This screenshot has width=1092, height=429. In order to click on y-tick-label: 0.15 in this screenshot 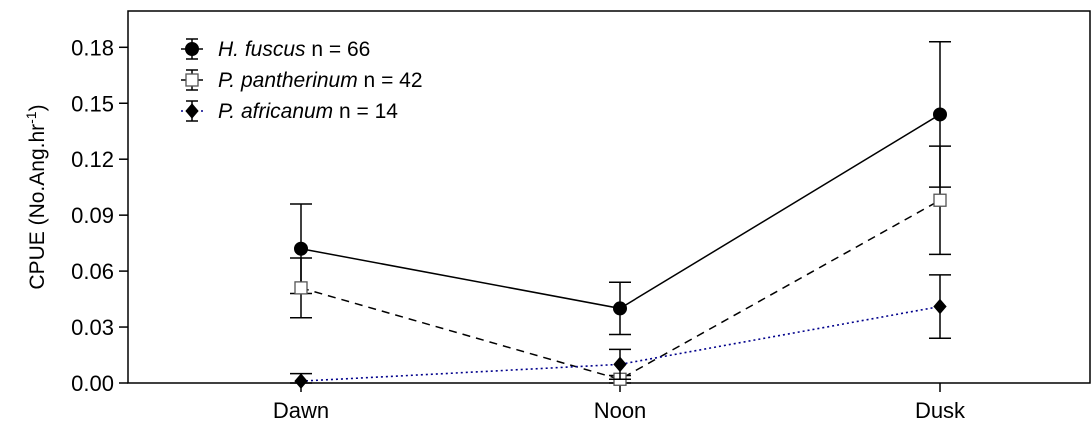, I will do `click(92, 103)`.